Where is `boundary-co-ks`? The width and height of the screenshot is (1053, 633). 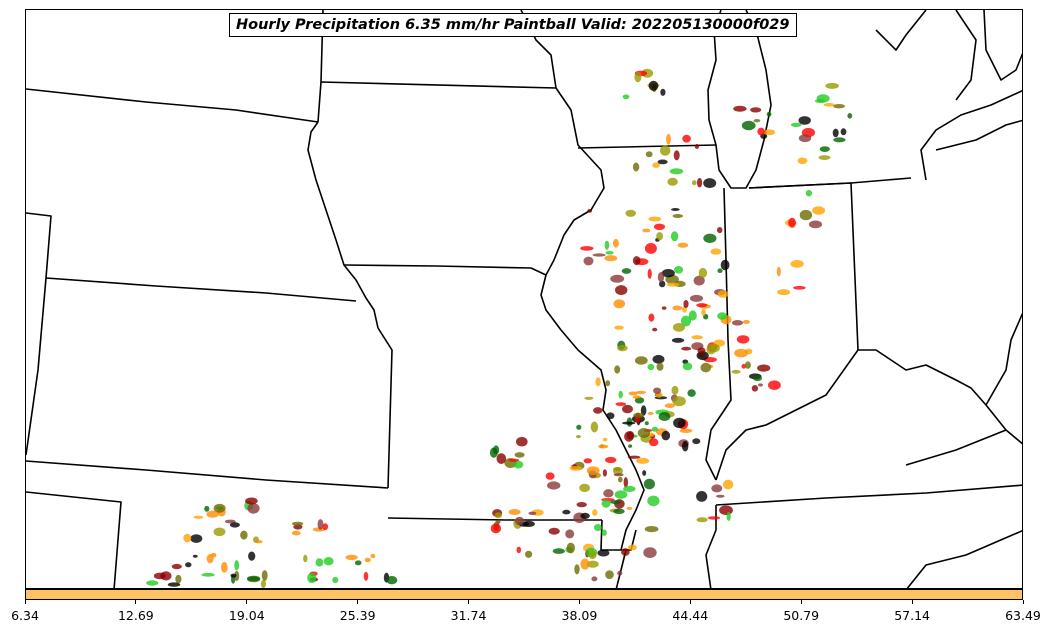 boundary-co-ks is located at coordinates (36, 366).